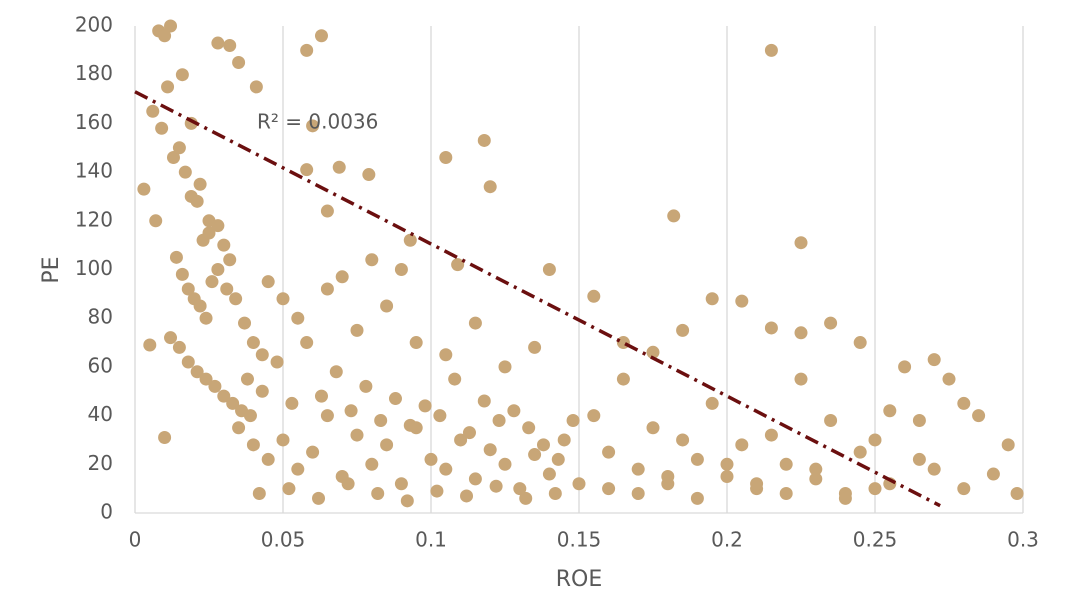 The height and width of the screenshot is (609, 1080). Describe the element at coordinates (94, 25) in the screenshot. I see `y-tick-label: 200` at that location.